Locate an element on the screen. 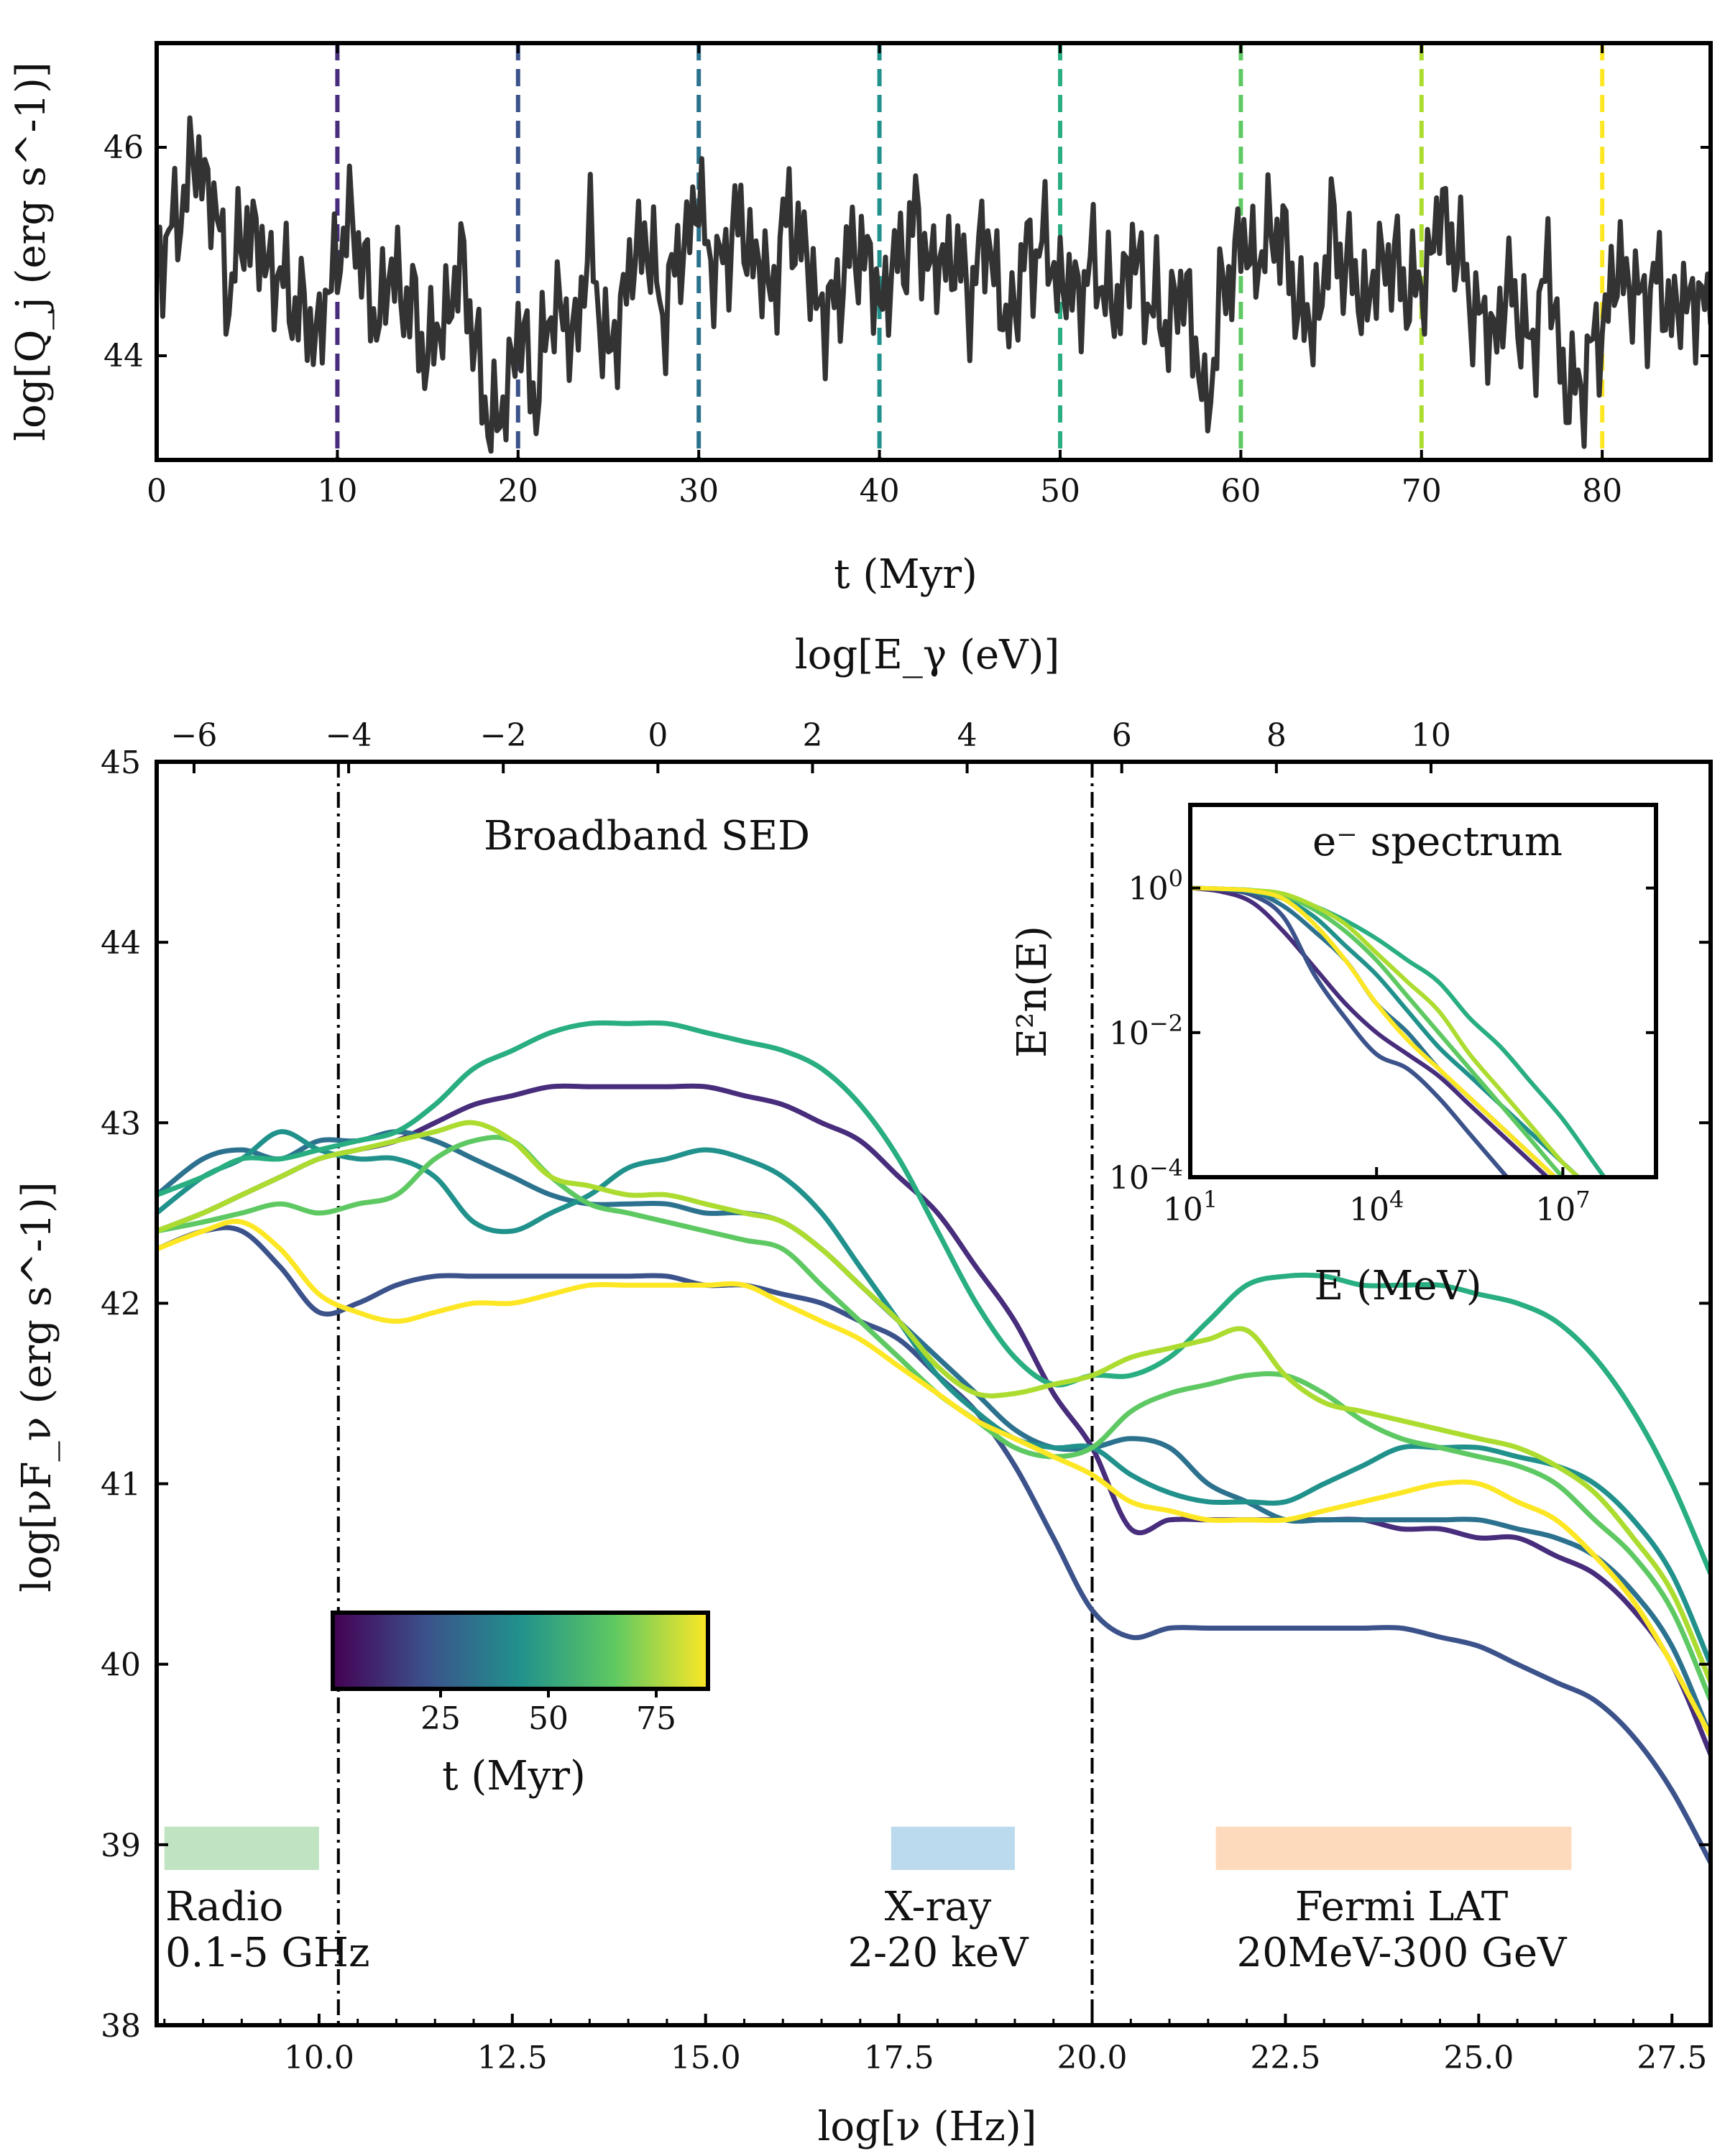 This screenshot has height=2156, width=1725. sed-y-tick-label: 43 is located at coordinates (121, 1123).